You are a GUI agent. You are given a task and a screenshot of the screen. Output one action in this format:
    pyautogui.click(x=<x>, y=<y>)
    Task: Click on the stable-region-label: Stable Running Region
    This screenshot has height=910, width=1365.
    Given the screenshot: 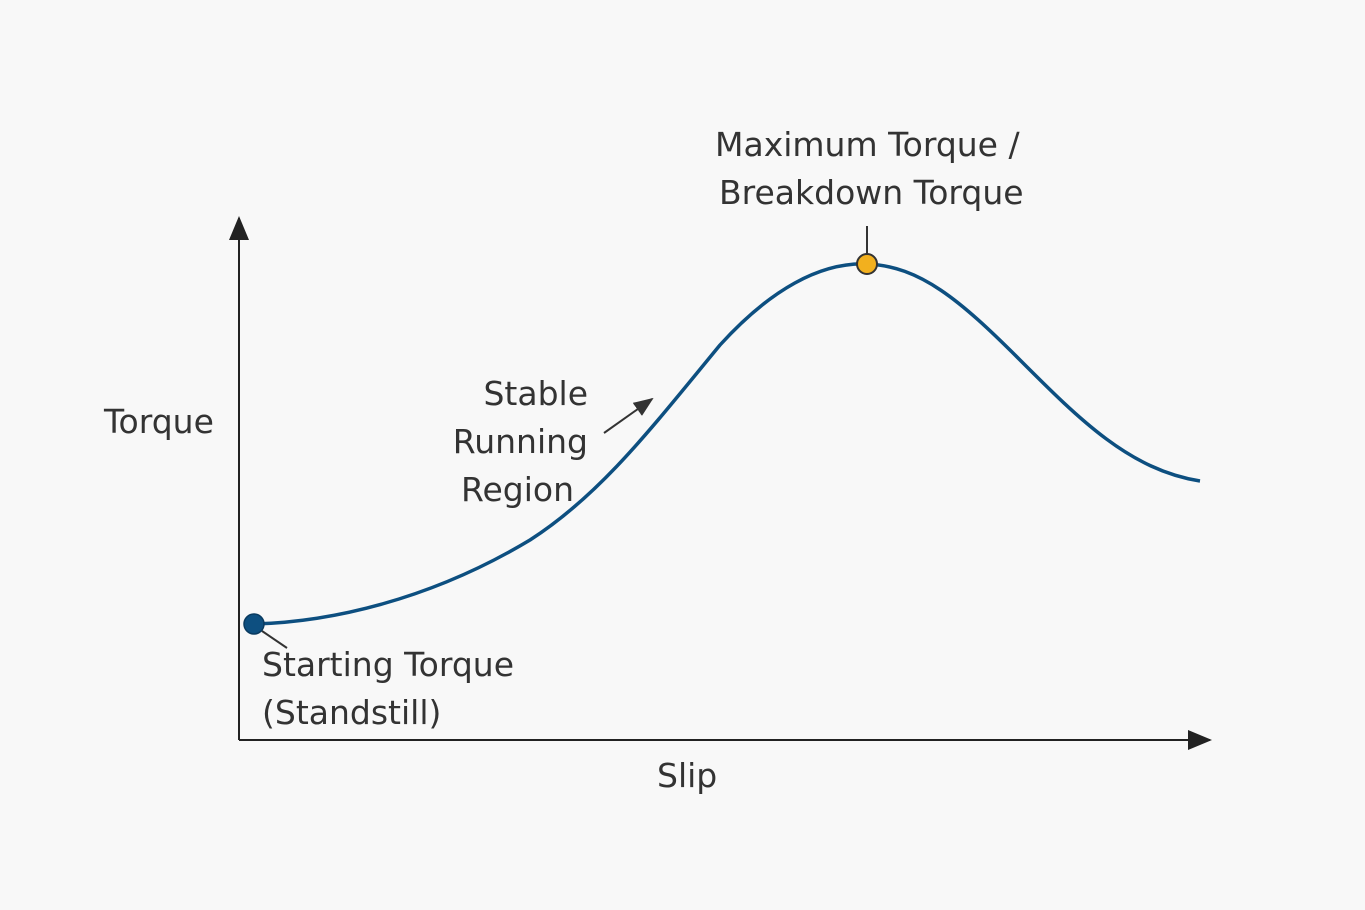 What is the action you would take?
    pyautogui.click(x=520, y=442)
    